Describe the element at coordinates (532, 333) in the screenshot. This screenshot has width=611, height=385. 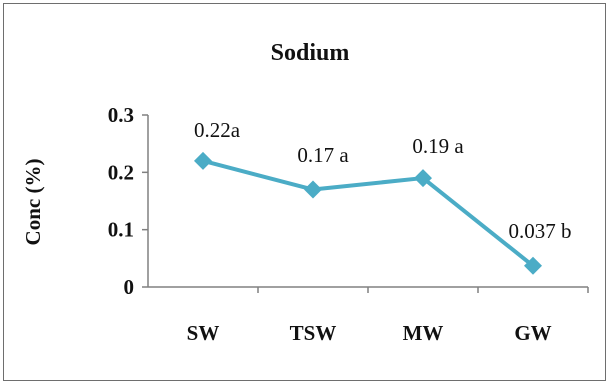
I see `x-tick-label: GW` at that location.